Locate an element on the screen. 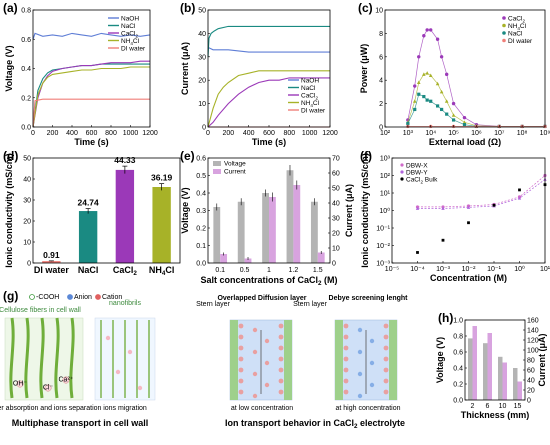 The width and height of the screenshot is (550, 445). y-right-axis-label: Current (μA) is located at coordinates (349, 210).